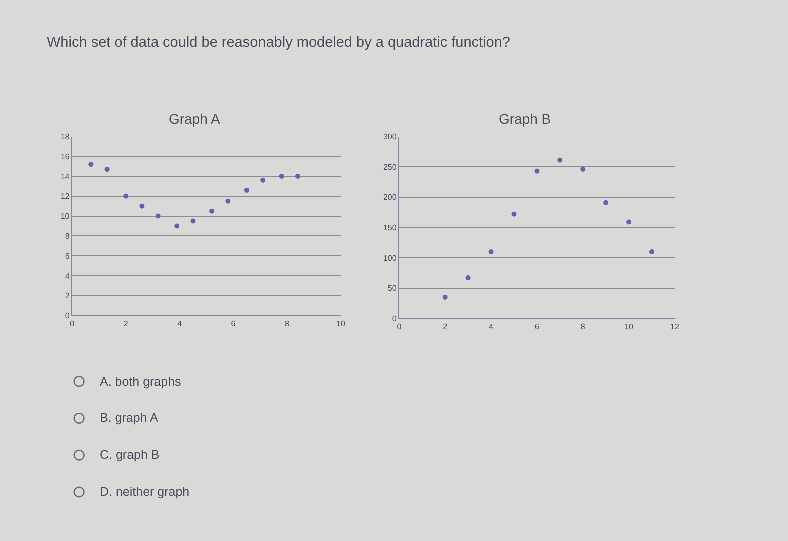  I want to click on y-tick-label: 12, so click(65, 197).